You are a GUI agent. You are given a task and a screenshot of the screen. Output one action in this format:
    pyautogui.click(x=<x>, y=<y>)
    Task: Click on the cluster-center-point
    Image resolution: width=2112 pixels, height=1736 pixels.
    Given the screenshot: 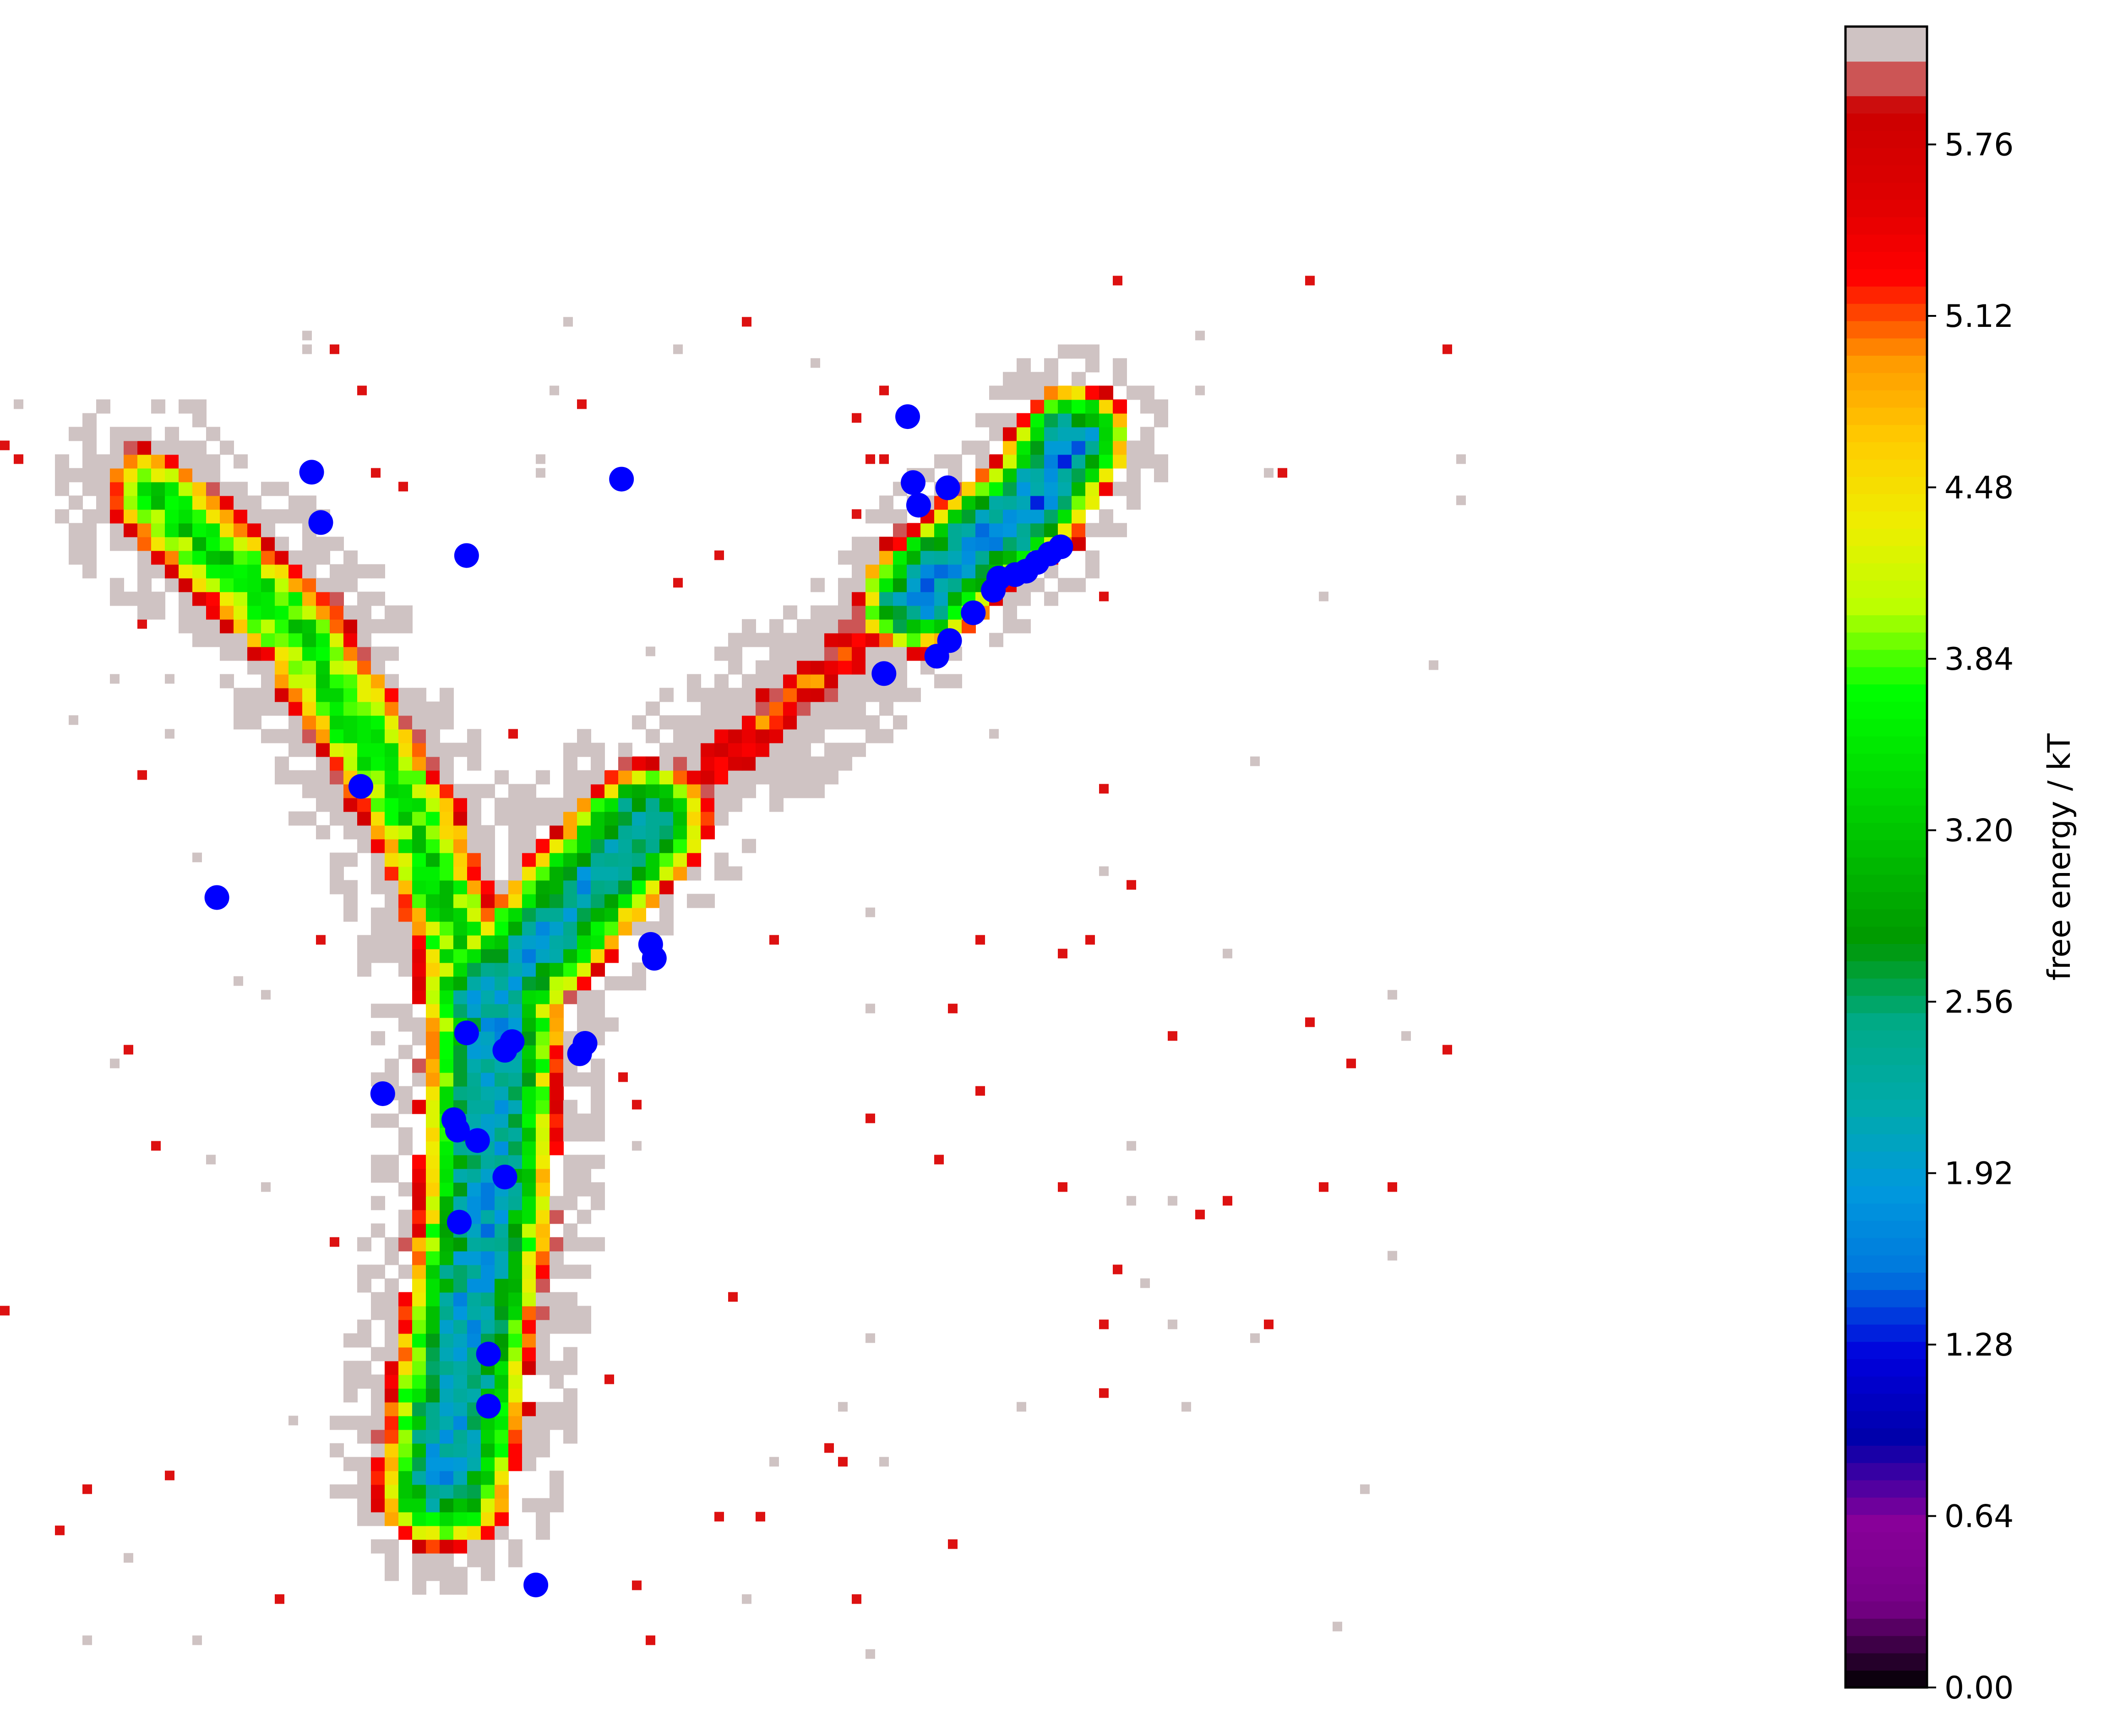 What is the action you would take?
    pyautogui.click(x=907, y=417)
    